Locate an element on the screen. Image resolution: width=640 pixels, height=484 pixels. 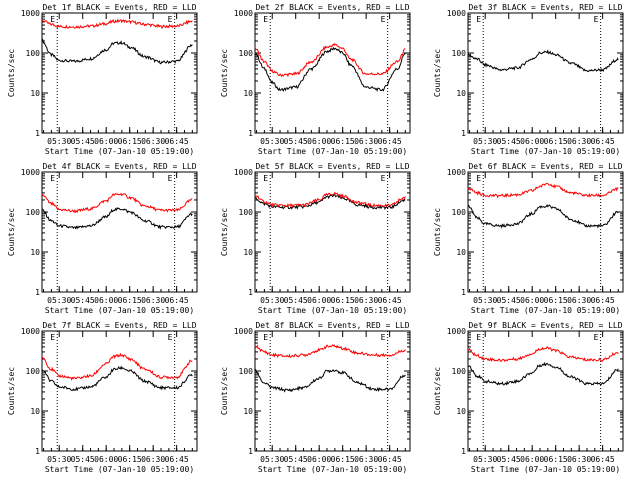
panel-title: Det 2f BLACK = Events, RED = LLD is located at coordinates (332, 7).